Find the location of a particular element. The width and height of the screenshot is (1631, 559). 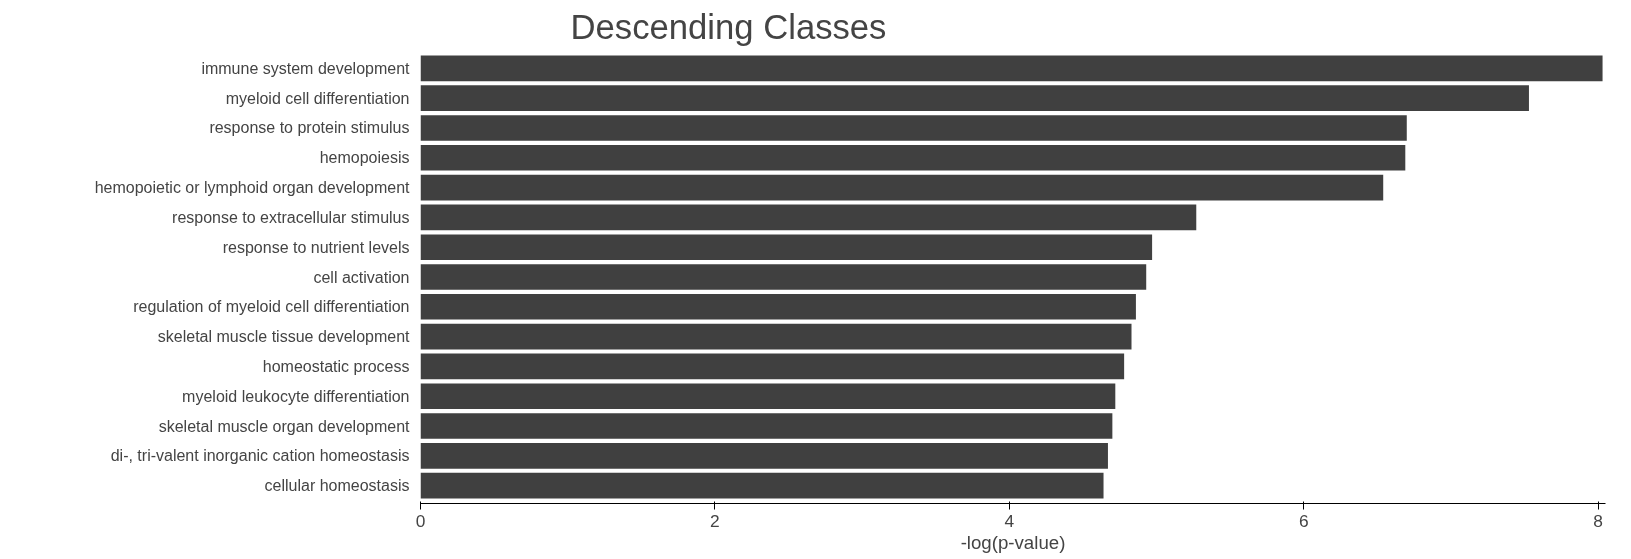

y-tick-label: response to extracellular stimulus is located at coordinates (291, 217).